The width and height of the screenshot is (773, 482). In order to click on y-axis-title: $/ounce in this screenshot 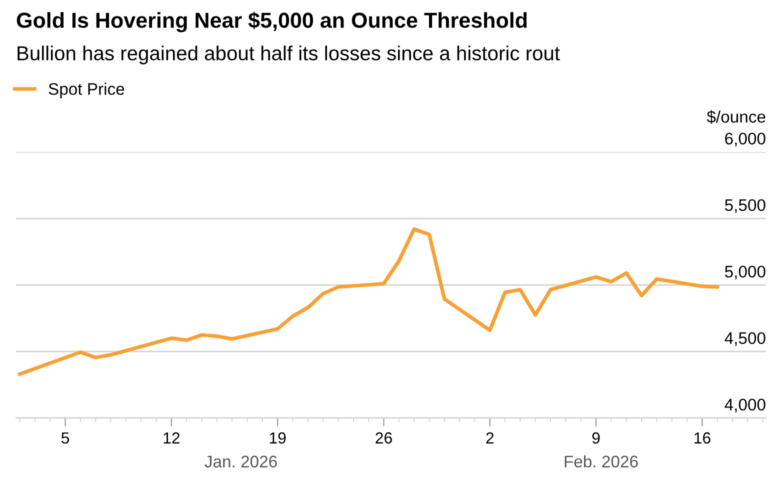, I will do `click(736, 117)`.